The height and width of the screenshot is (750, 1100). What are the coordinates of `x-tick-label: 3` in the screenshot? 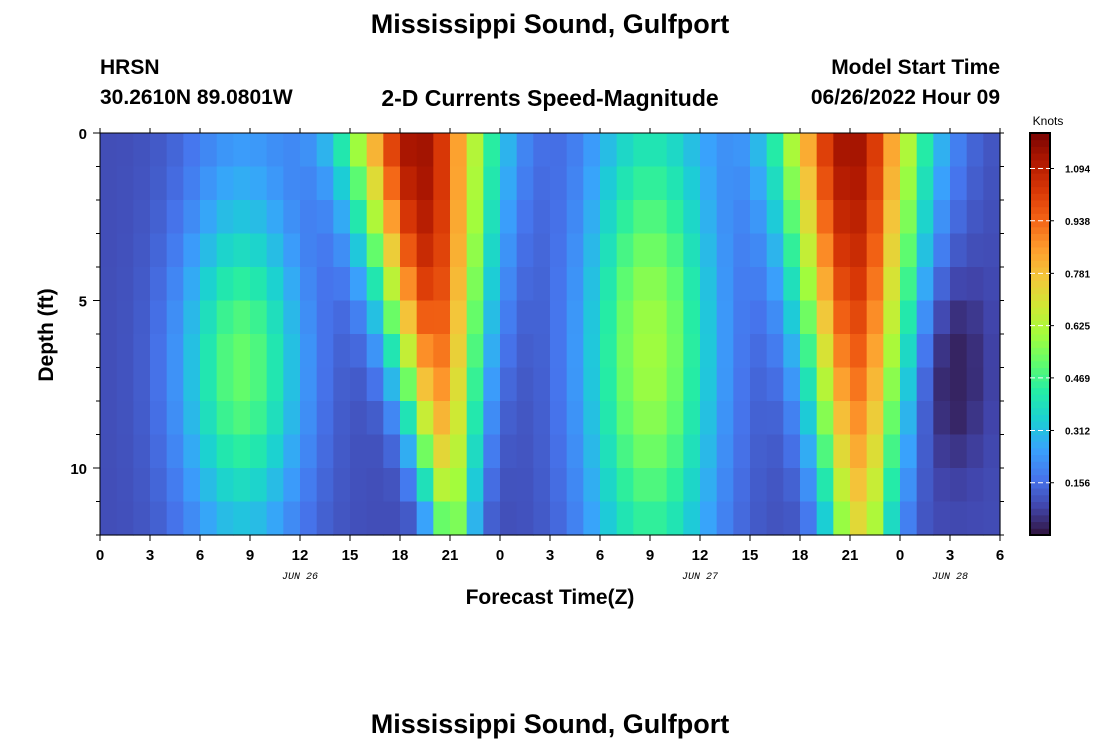 It's located at (950, 555).